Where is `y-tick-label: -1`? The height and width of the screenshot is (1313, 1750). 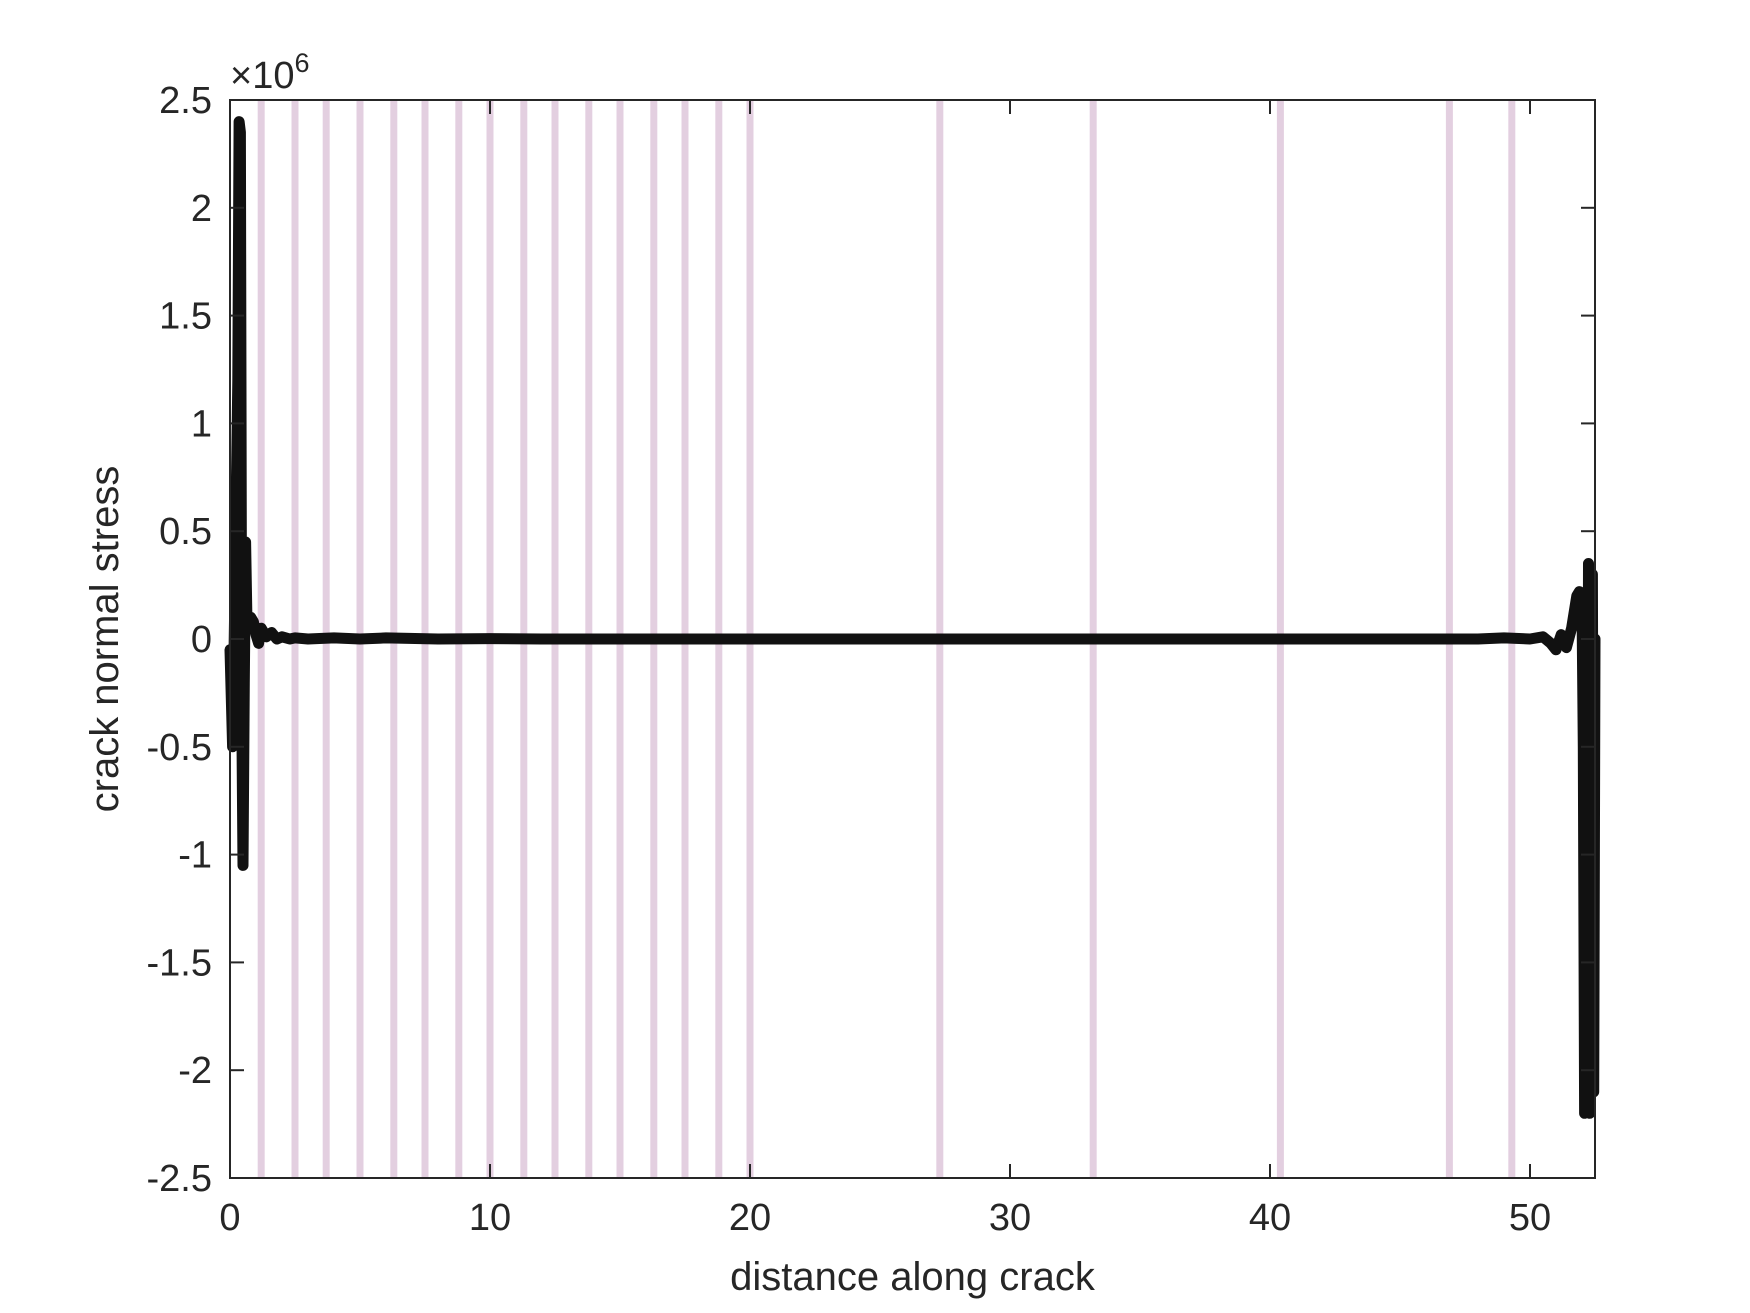
y-tick-label: -1 is located at coordinates (195, 856).